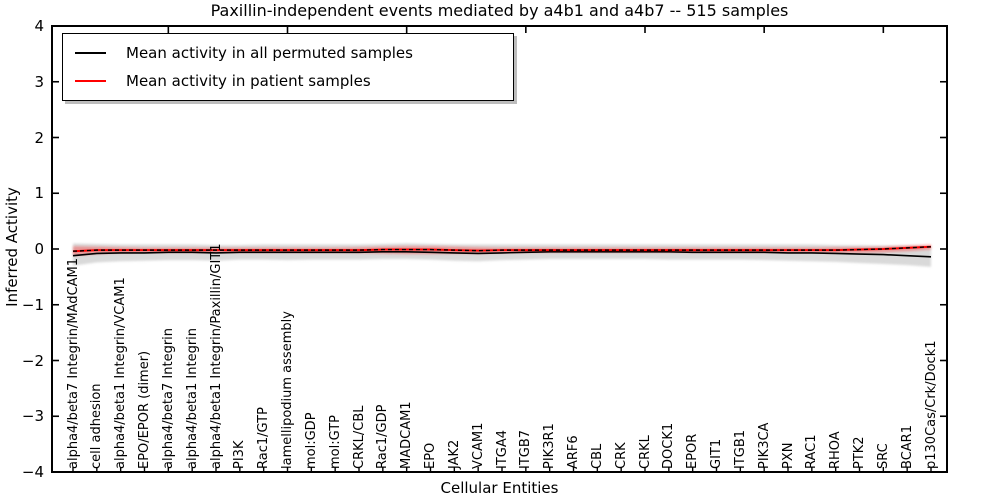 The width and height of the screenshot is (1000, 500). What do you see at coordinates (269, 53) in the screenshot?
I see `legend-label: Mean activity in all permuted samples` at bounding box center [269, 53].